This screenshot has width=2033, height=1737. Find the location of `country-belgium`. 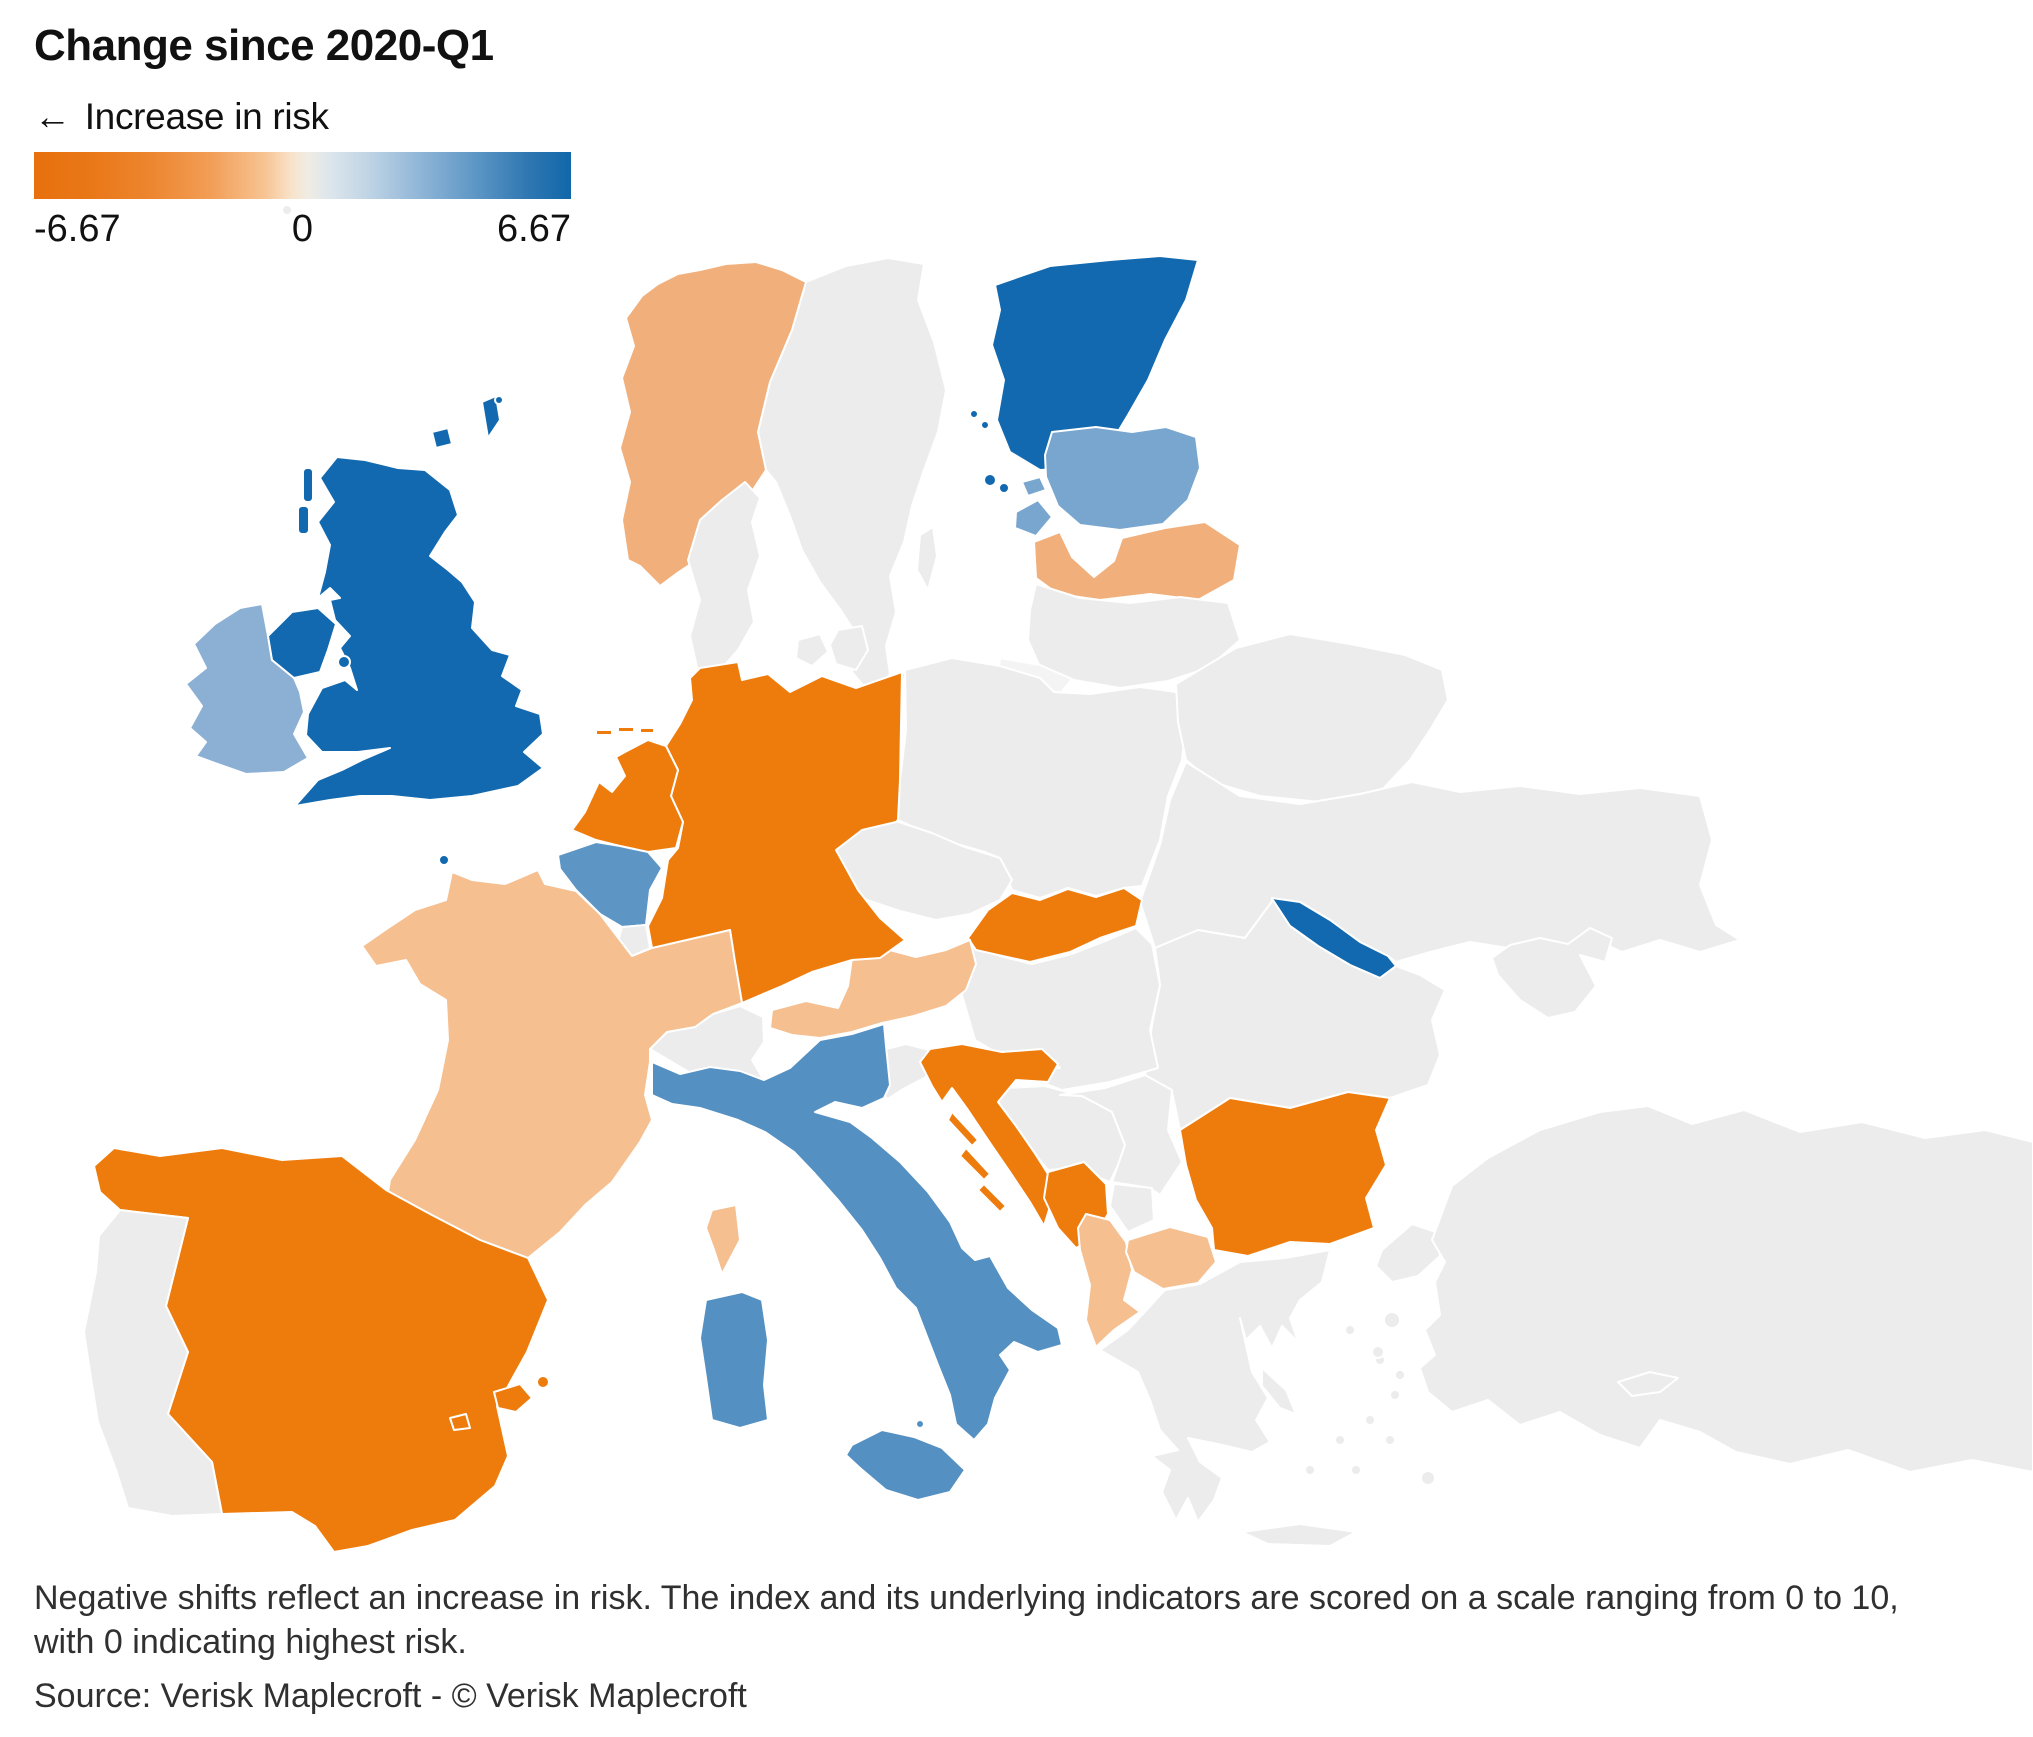

country-belgium is located at coordinates (610, 884).